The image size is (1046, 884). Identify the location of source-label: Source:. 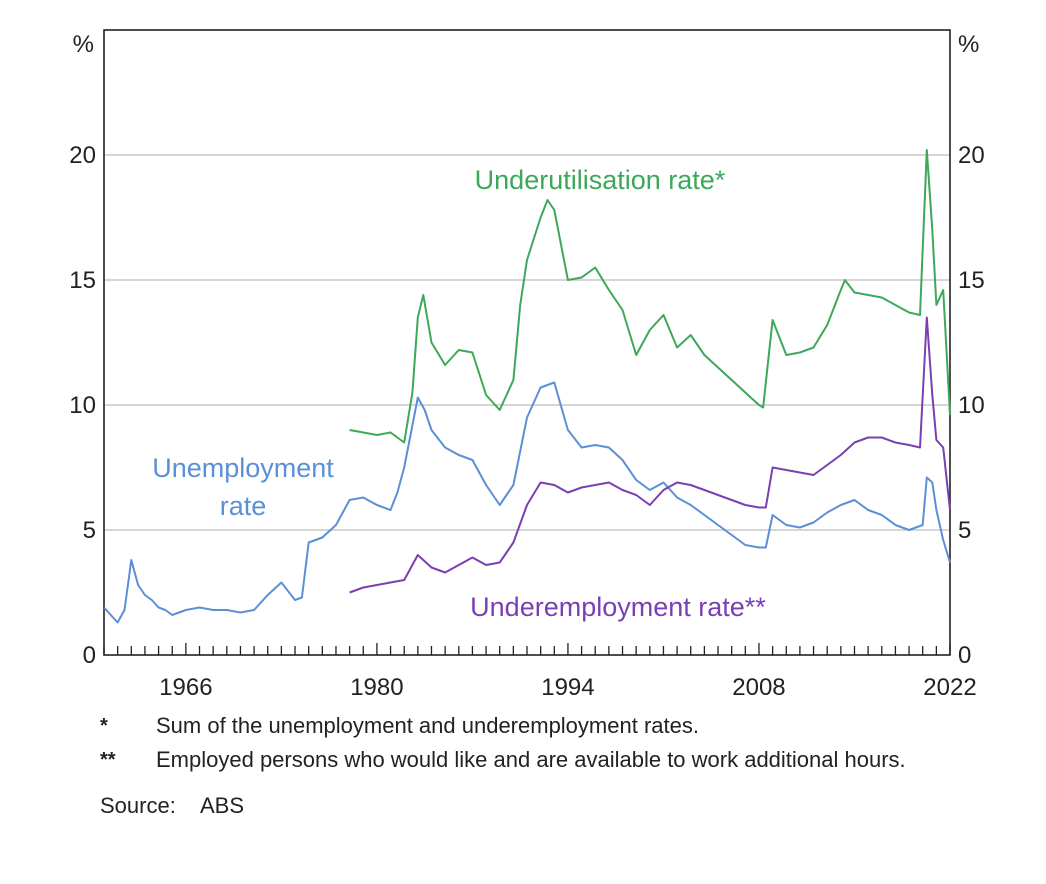
(138, 805).